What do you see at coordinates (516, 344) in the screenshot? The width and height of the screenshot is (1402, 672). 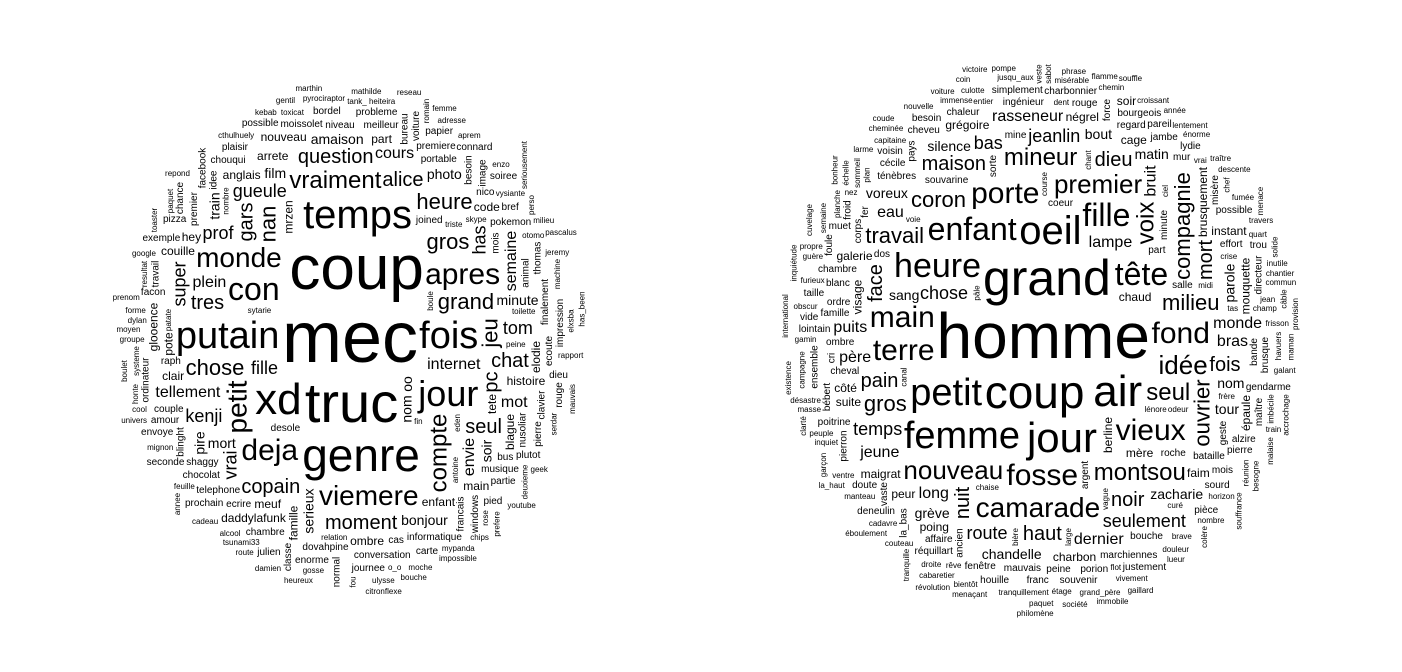 I see `cloud-word: peine` at bounding box center [516, 344].